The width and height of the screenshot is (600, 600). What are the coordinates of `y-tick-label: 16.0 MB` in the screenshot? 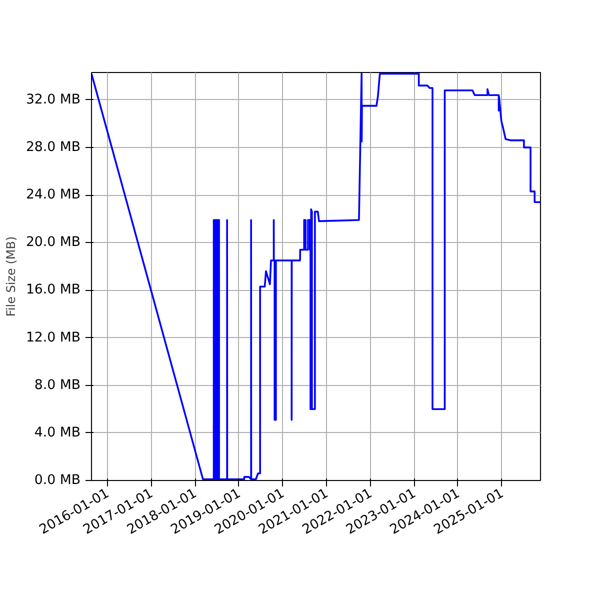 It's located at (53, 290).